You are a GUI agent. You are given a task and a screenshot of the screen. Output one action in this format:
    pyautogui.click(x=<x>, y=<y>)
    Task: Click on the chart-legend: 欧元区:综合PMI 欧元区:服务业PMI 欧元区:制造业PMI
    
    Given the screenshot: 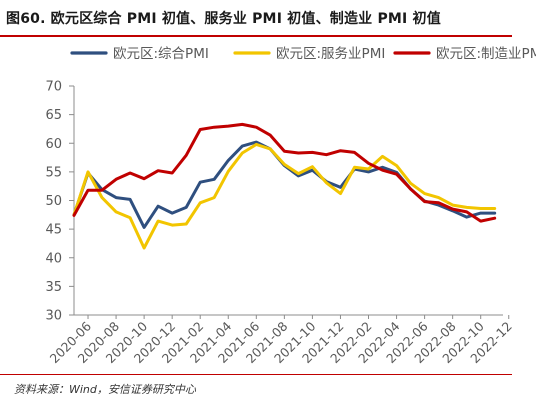 What is the action you would take?
    pyautogui.click(x=303, y=54)
    